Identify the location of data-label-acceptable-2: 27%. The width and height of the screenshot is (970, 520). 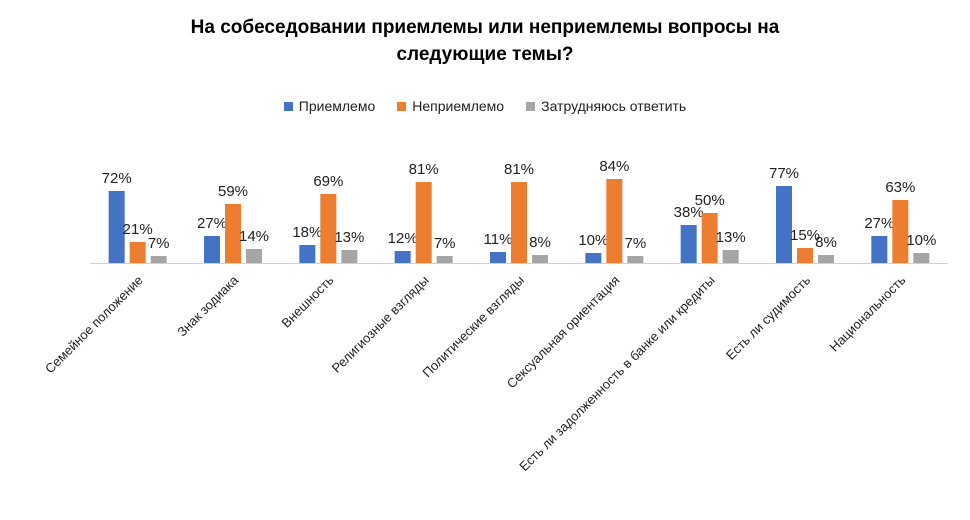
(212, 223).